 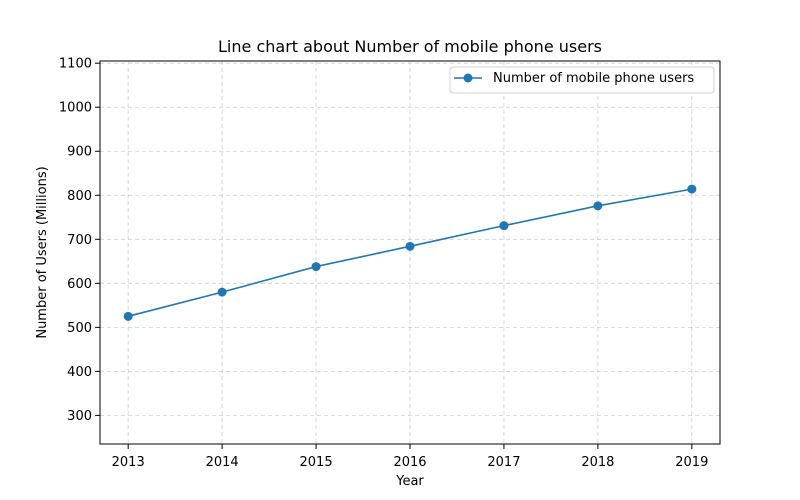 What do you see at coordinates (316, 462) in the screenshot?
I see `x-tick-label: 2015` at bounding box center [316, 462].